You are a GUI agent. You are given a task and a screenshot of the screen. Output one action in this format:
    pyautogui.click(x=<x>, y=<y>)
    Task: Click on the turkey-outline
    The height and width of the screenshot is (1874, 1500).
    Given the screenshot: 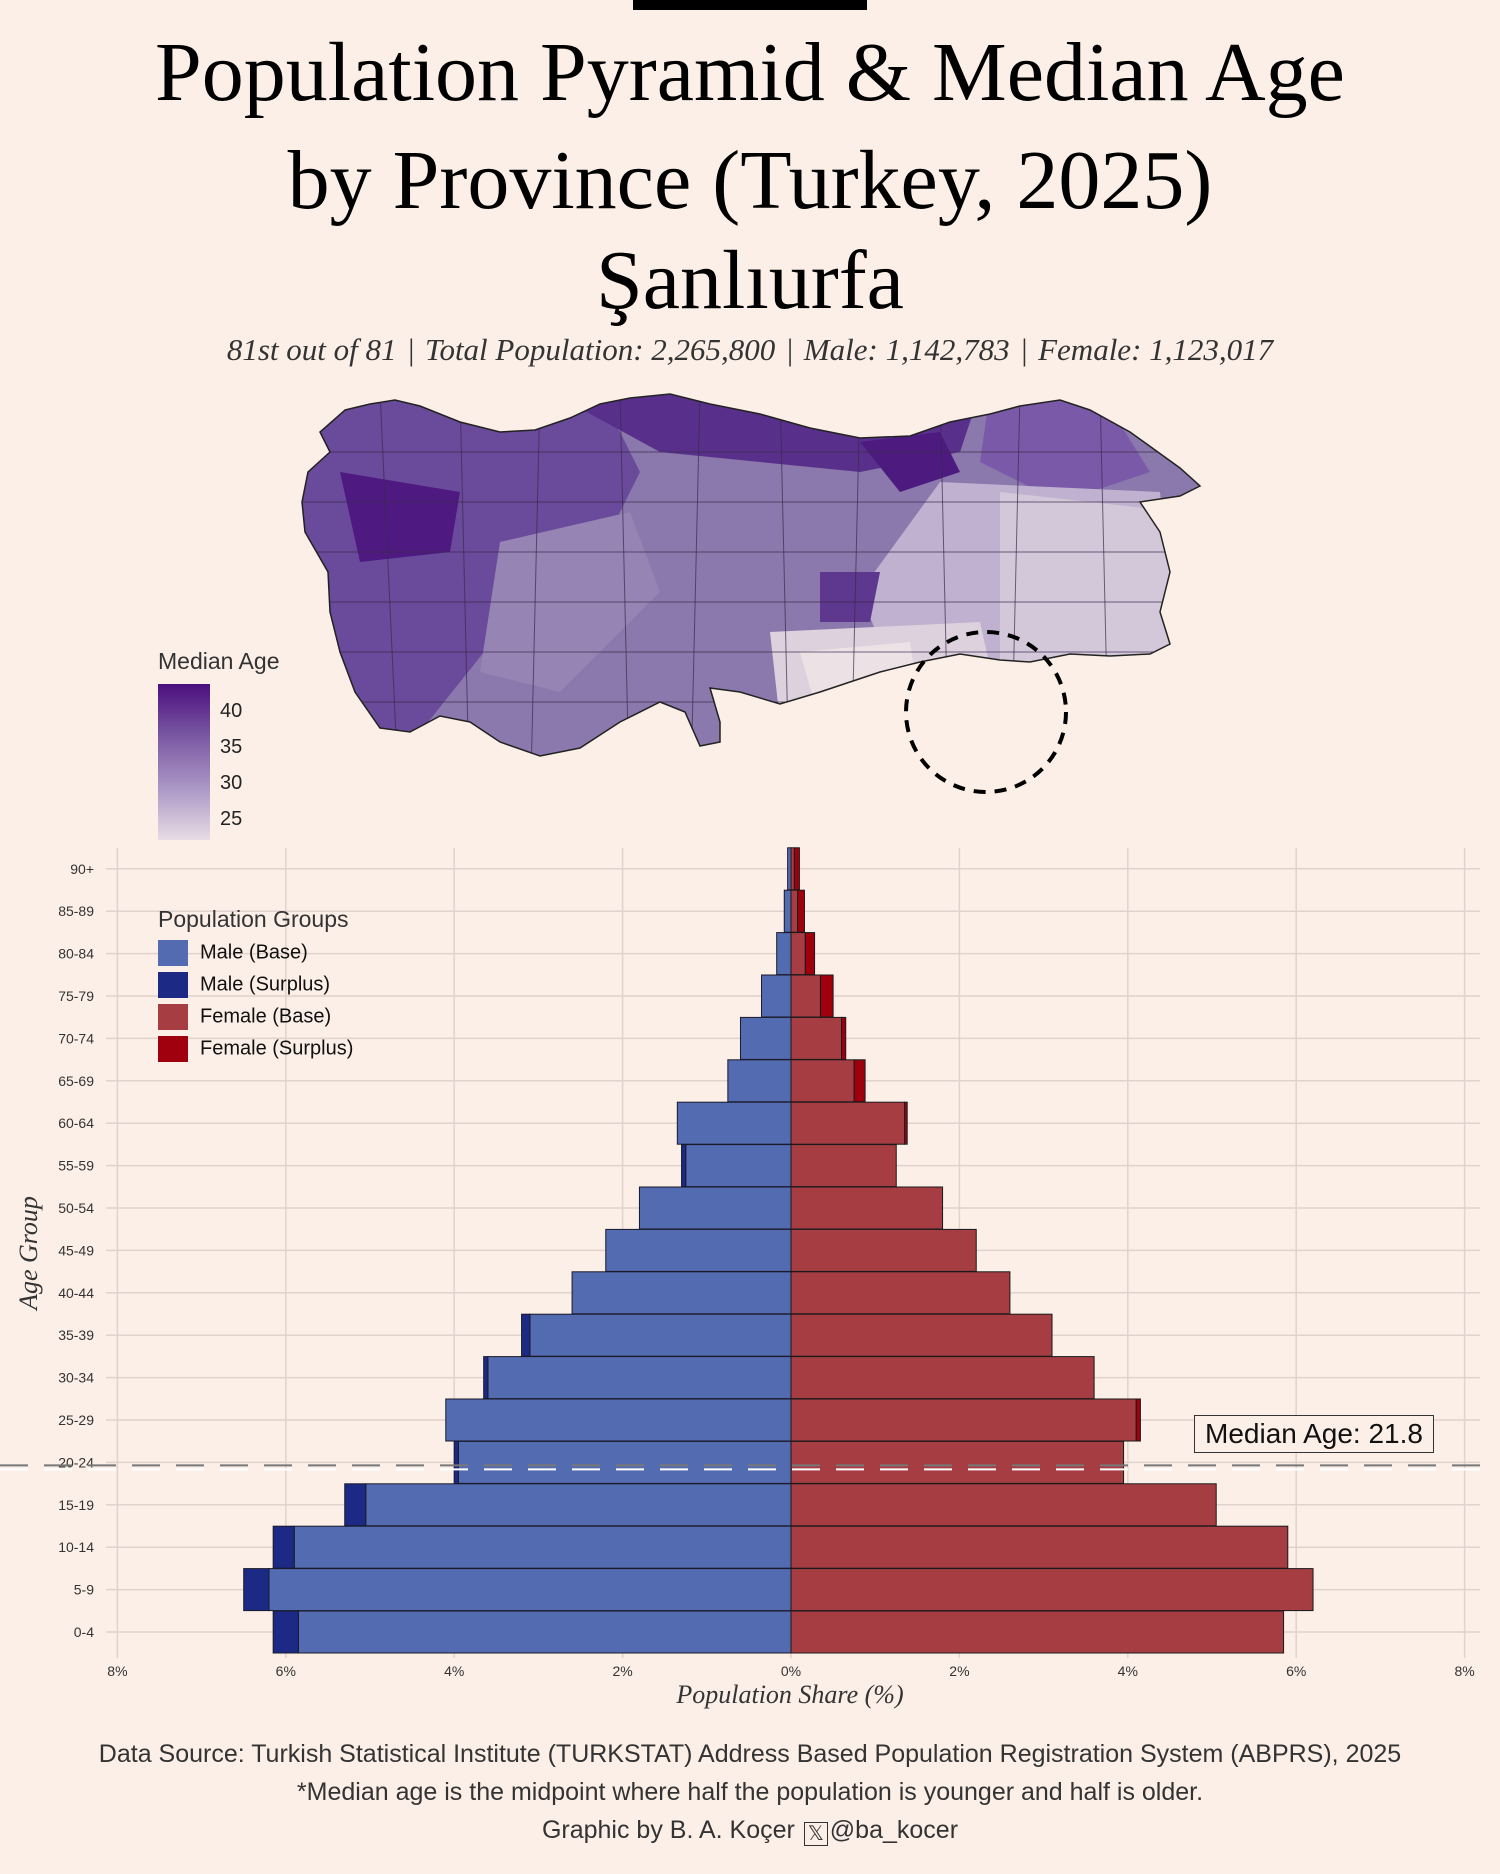 What is the action you would take?
    pyautogui.click(x=751, y=575)
    